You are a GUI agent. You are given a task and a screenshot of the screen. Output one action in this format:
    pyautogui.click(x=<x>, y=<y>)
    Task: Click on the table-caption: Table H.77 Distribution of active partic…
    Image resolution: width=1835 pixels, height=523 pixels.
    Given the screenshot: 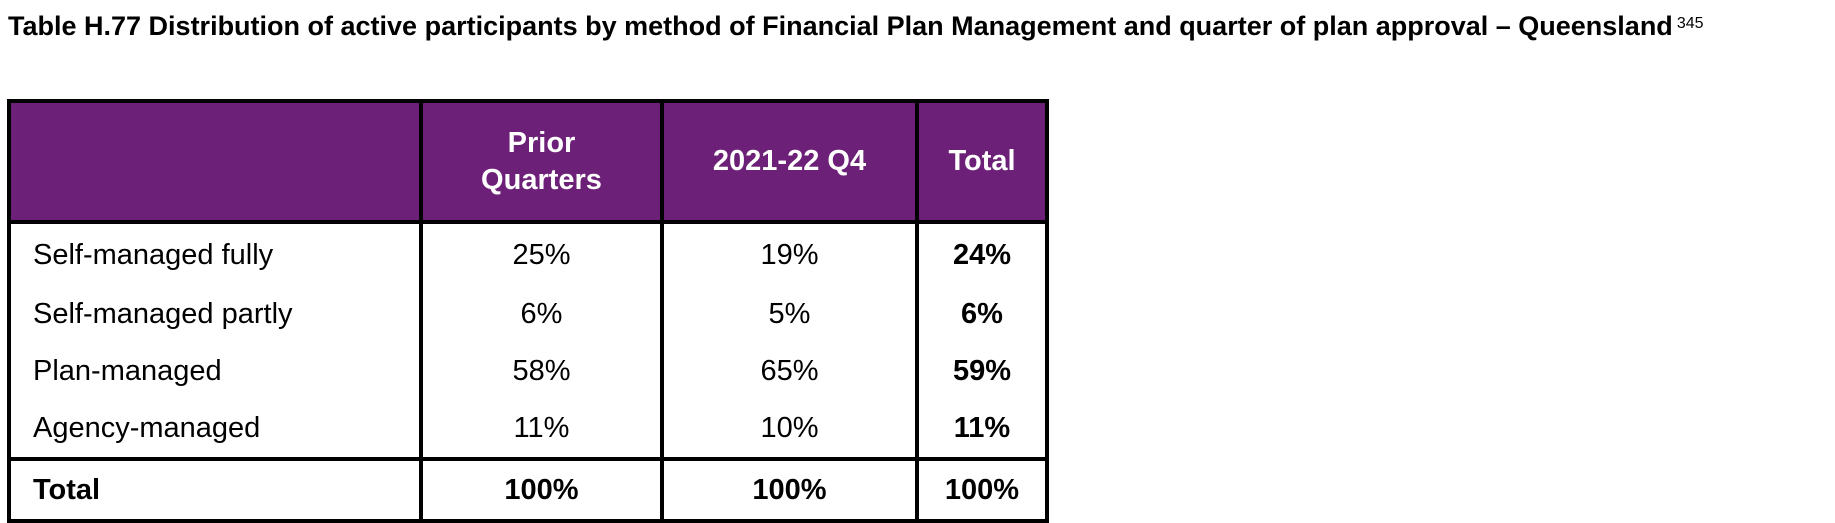 What is the action you would take?
    pyautogui.click(x=918, y=26)
    